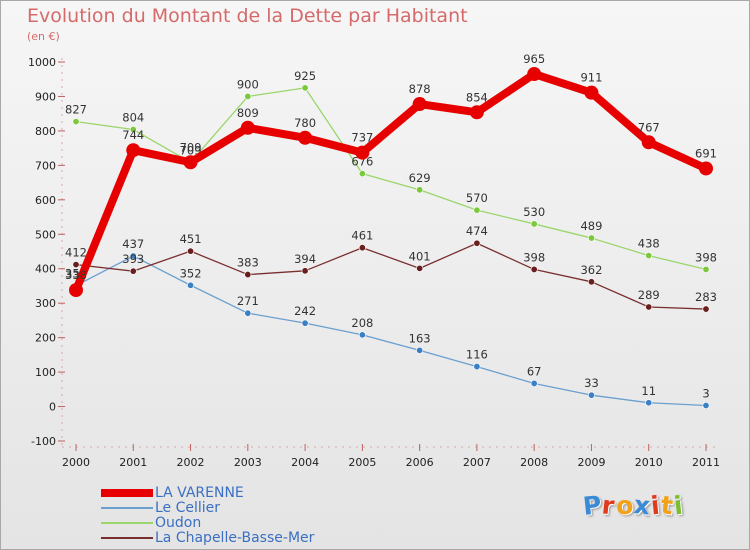  I want to click on data-label: 283, so click(706, 297).